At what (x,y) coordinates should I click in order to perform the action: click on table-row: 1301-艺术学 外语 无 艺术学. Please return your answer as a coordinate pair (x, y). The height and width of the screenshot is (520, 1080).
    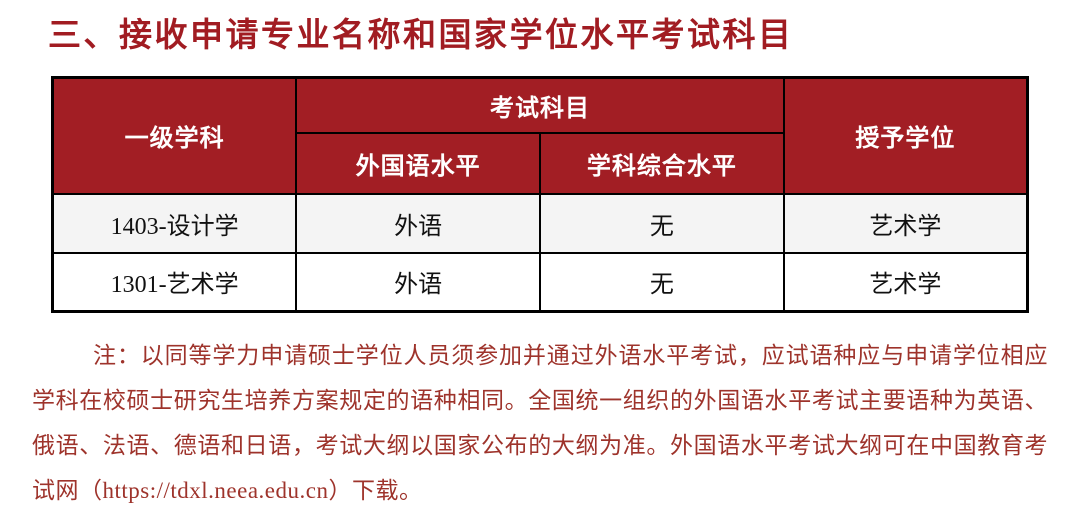
    Looking at the image, I should click on (540, 282).